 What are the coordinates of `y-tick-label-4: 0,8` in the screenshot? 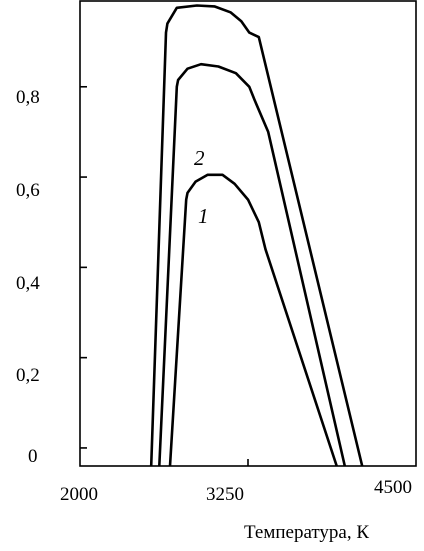 It's located at (28, 97).